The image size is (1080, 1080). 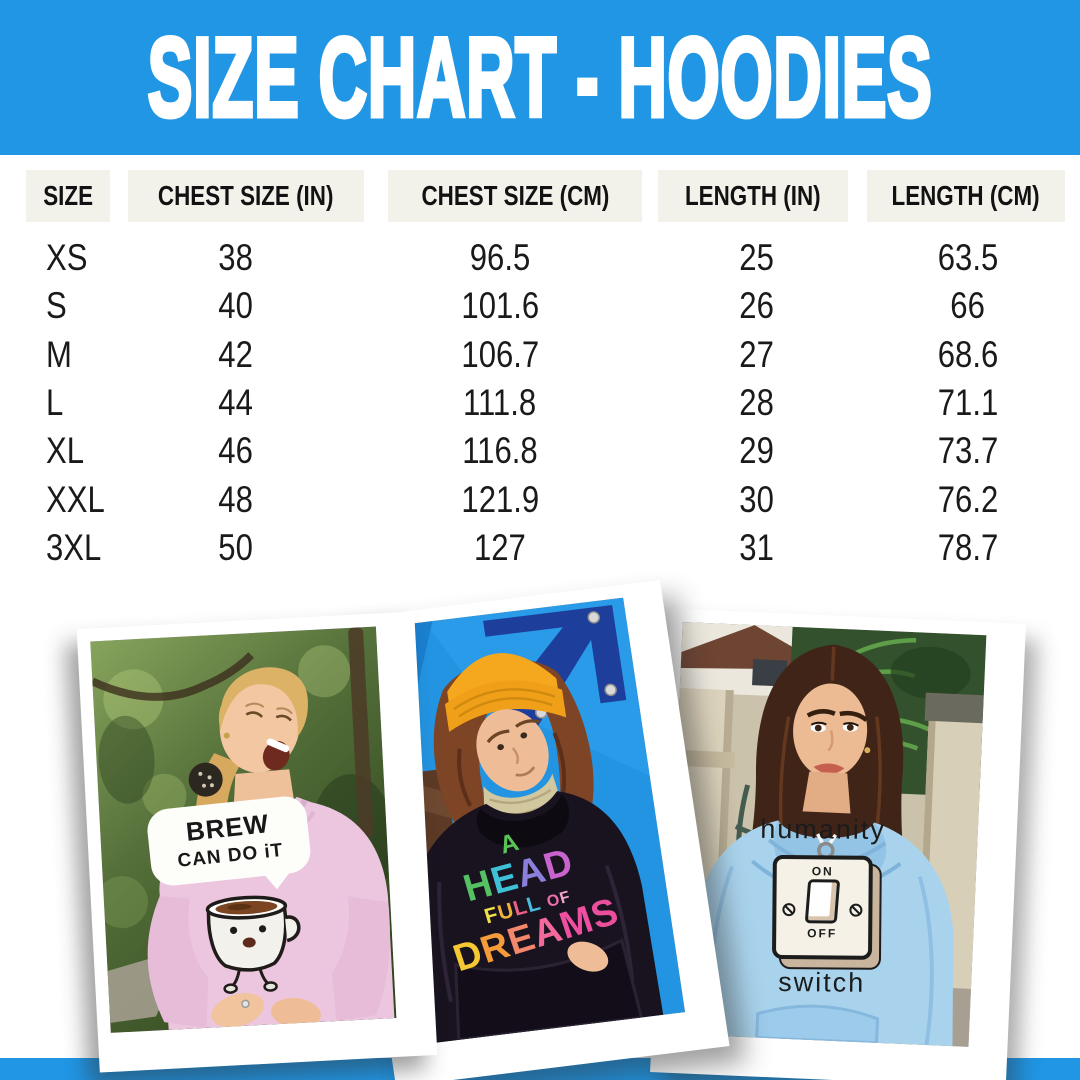 I want to click on table-cell-value: 111.8, so click(x=500, y=402).